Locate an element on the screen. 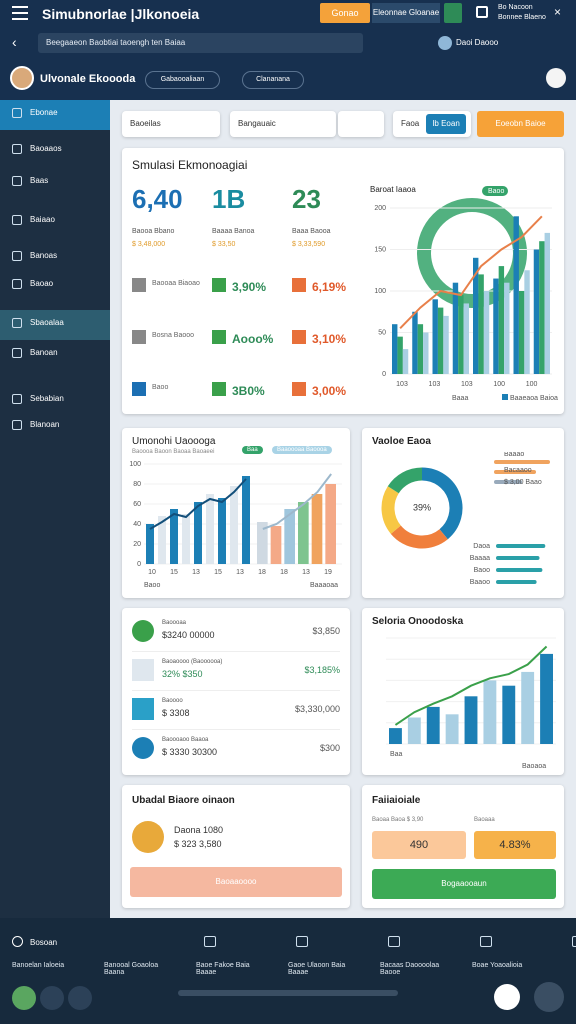 This screenshot has width=576, height=1024. nav-label: Boae Yoaoalioia is located at coordinates (497, 965).